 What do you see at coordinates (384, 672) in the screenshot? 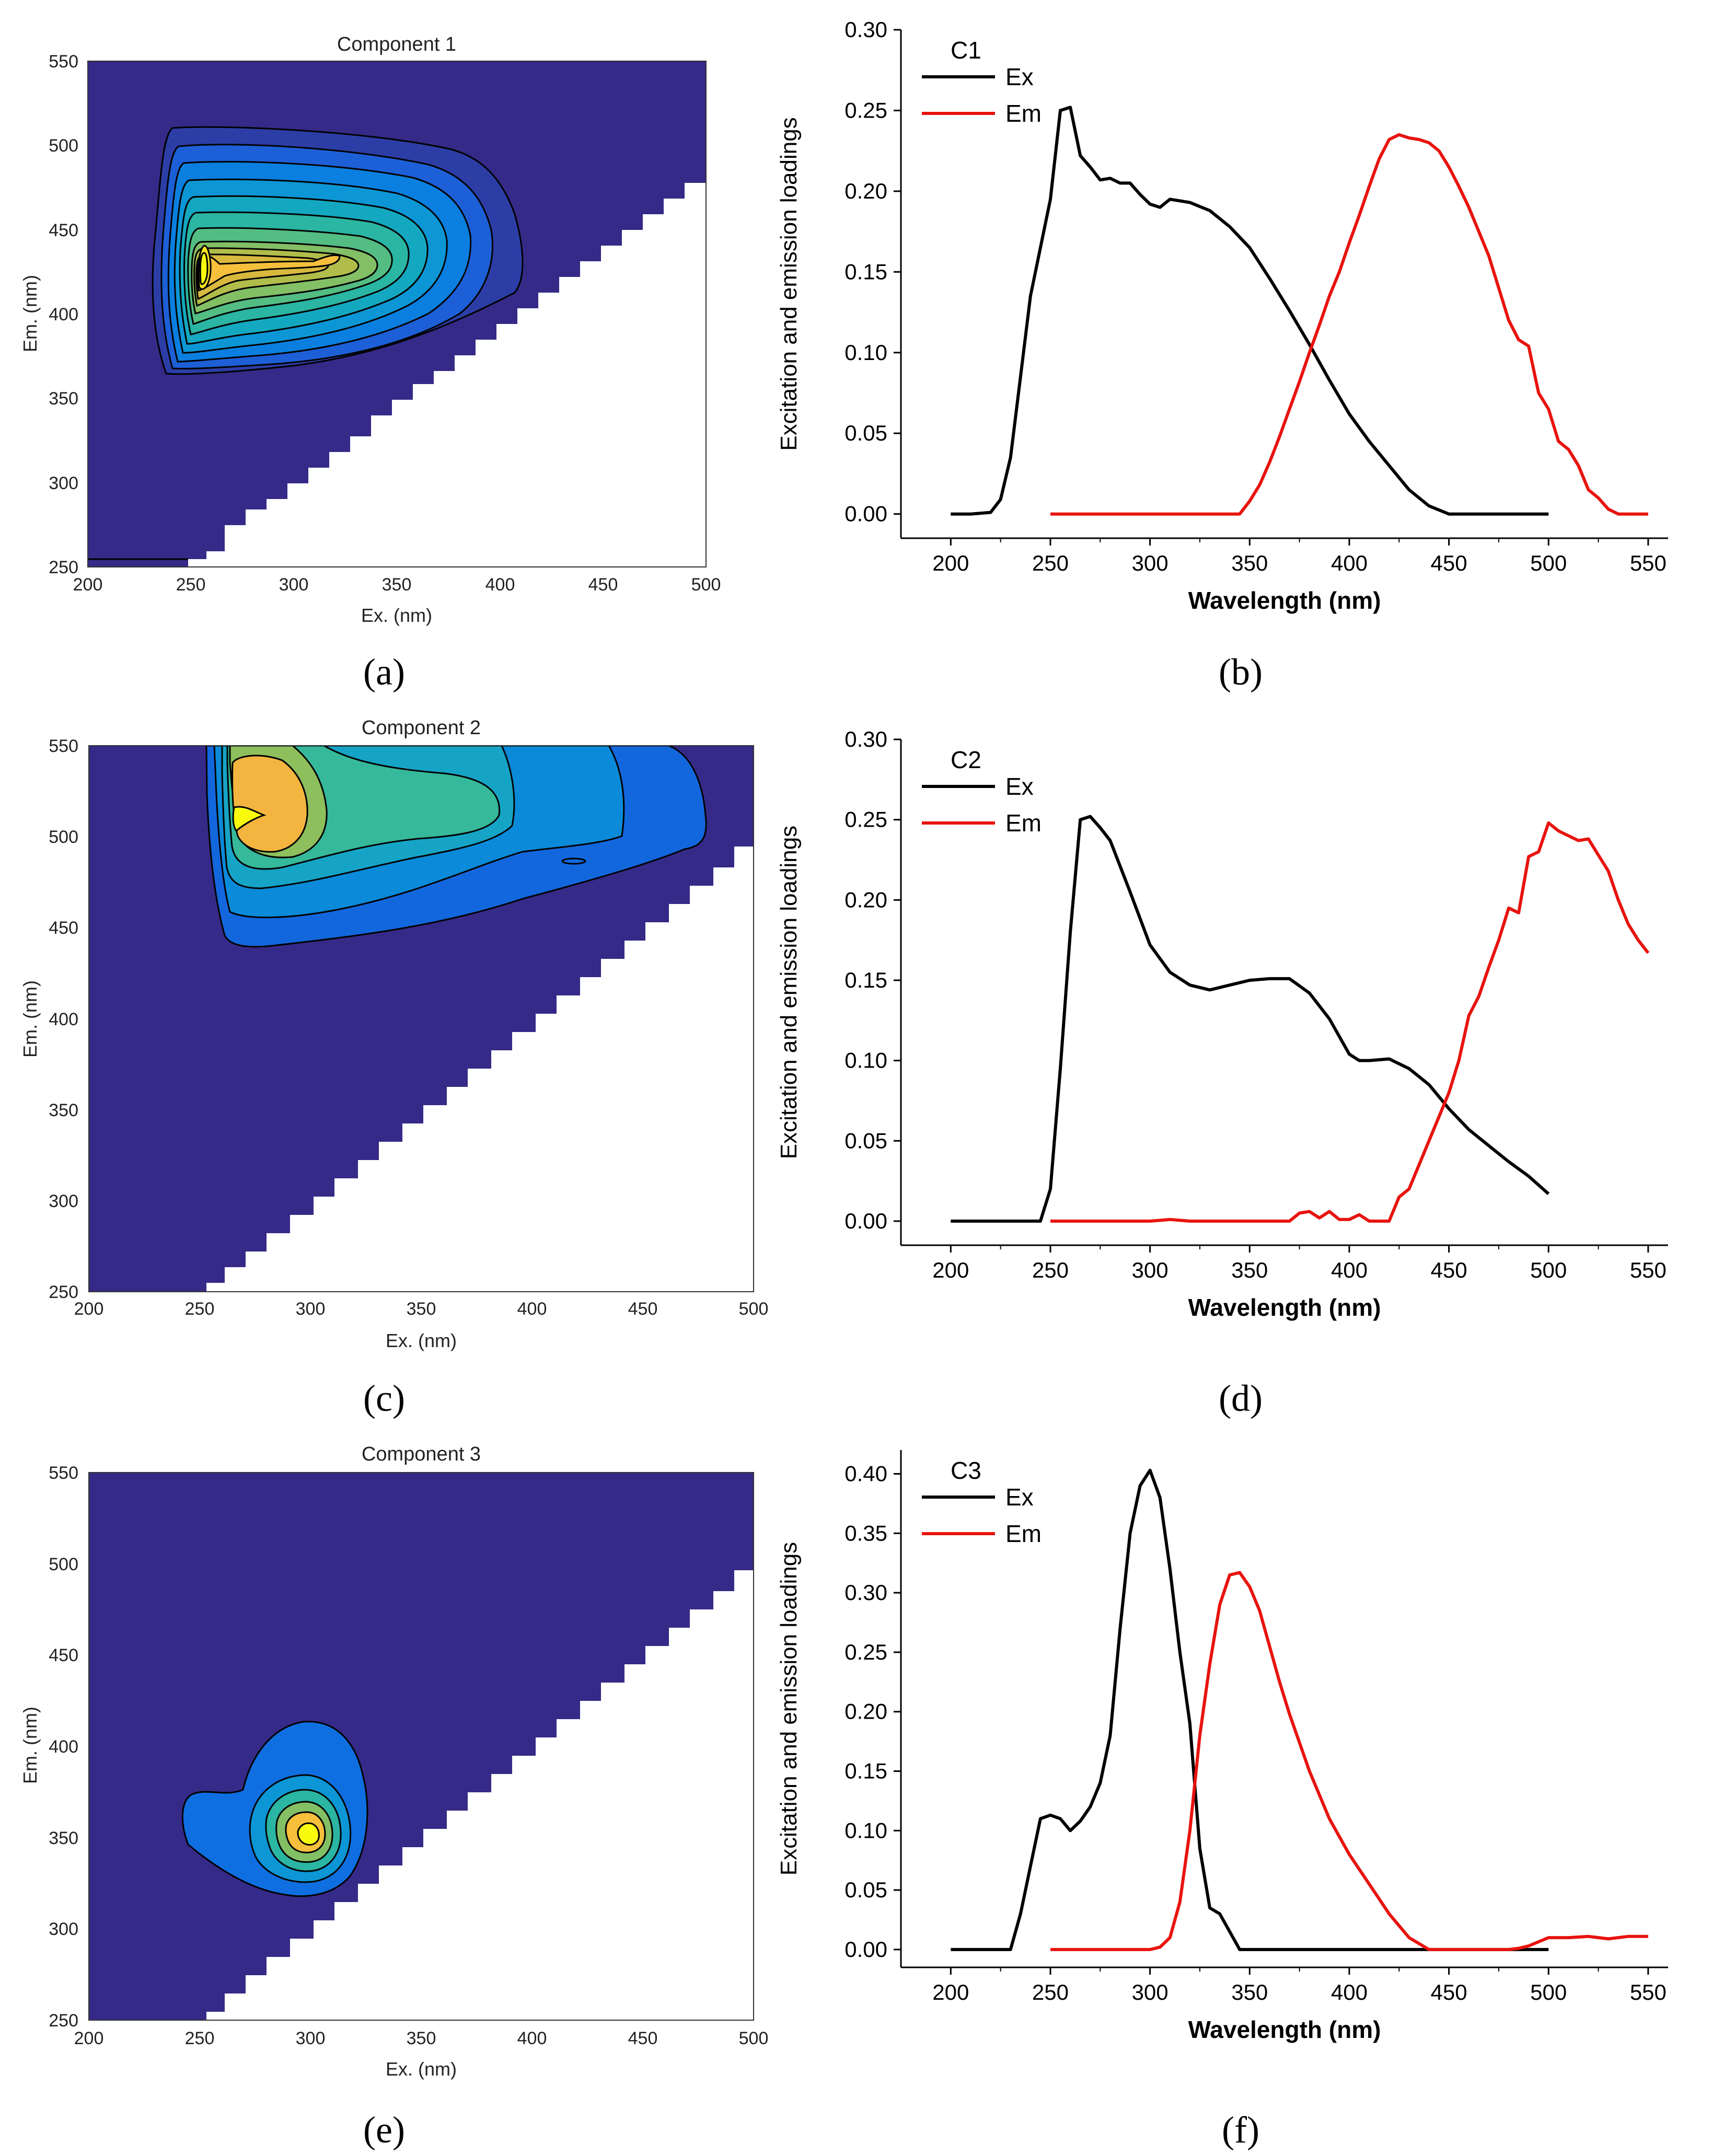
I see `panel-a-label: (a)` at bounding box center [384, 672].